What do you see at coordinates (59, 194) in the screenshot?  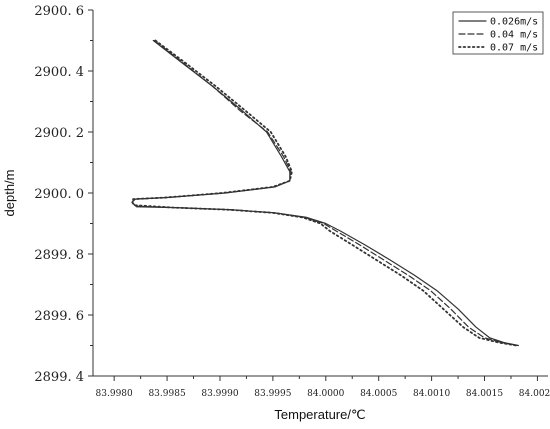 I see `y-tick-label: 2900. 0` at bounding box center [59, 194].